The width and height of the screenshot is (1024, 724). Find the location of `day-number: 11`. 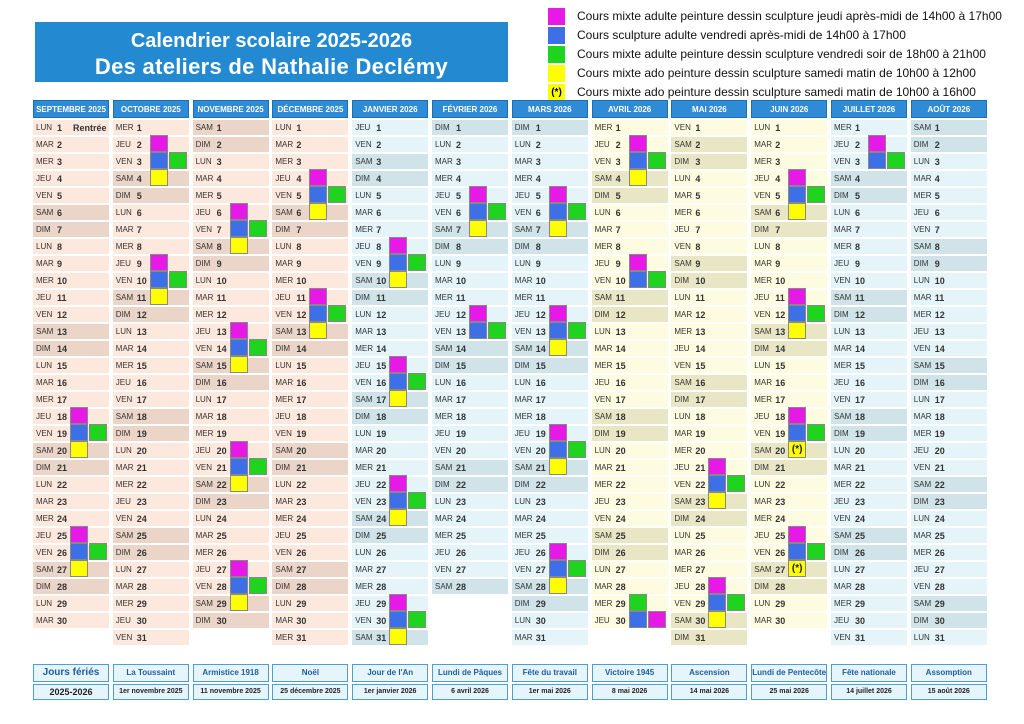

day-number: 11 is located at coordinates (461, 298).